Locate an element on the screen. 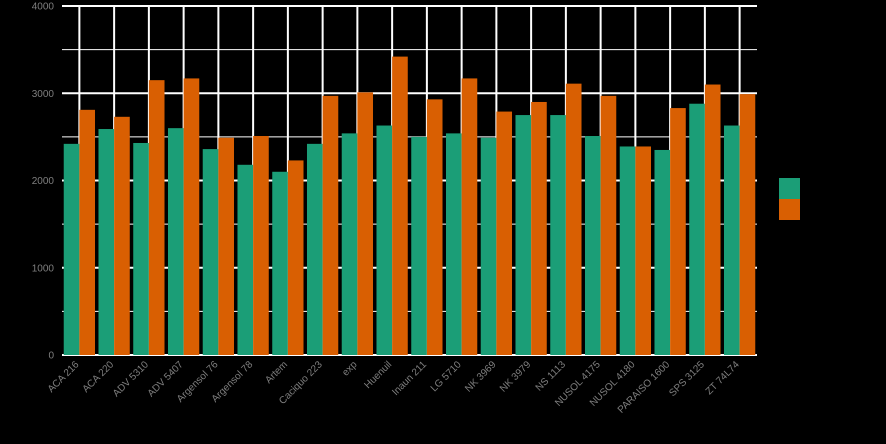 This screenshot has height=444, width=886. x-tick-label: Inaun 211 is located at coordinates (409, 378).